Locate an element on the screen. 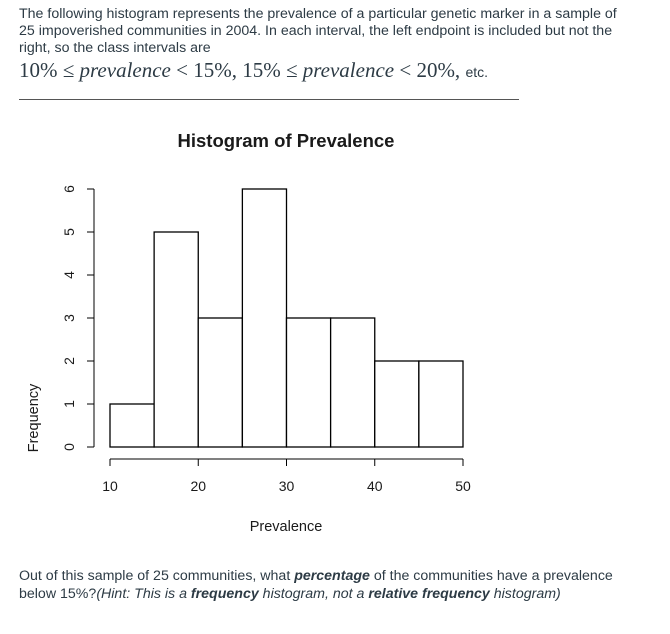  x-axis: 10 20 30 40 50 is located at coordinates (286, 476).